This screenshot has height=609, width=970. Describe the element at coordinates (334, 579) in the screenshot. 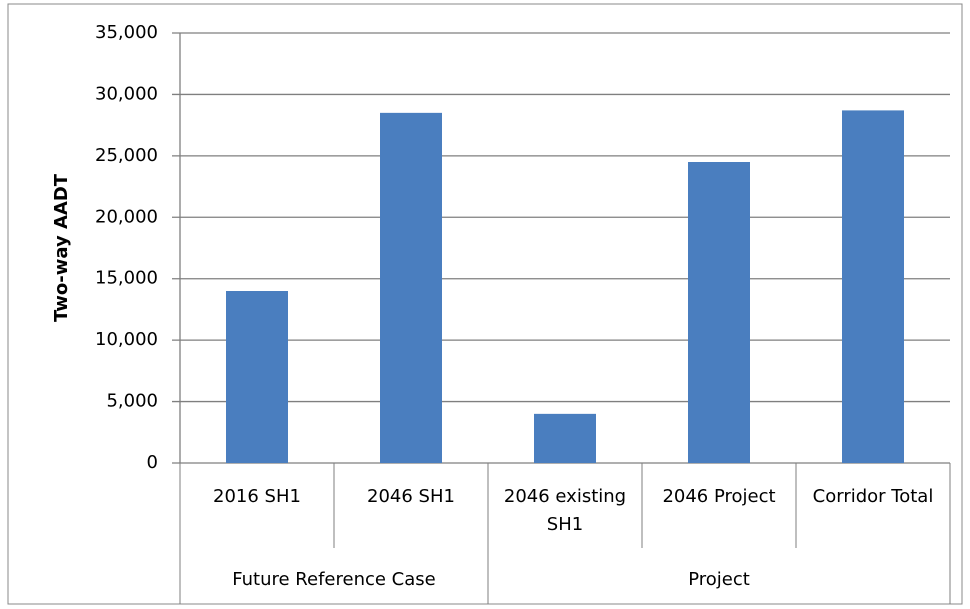

I see `group-label: Future Reference Case` at that location.